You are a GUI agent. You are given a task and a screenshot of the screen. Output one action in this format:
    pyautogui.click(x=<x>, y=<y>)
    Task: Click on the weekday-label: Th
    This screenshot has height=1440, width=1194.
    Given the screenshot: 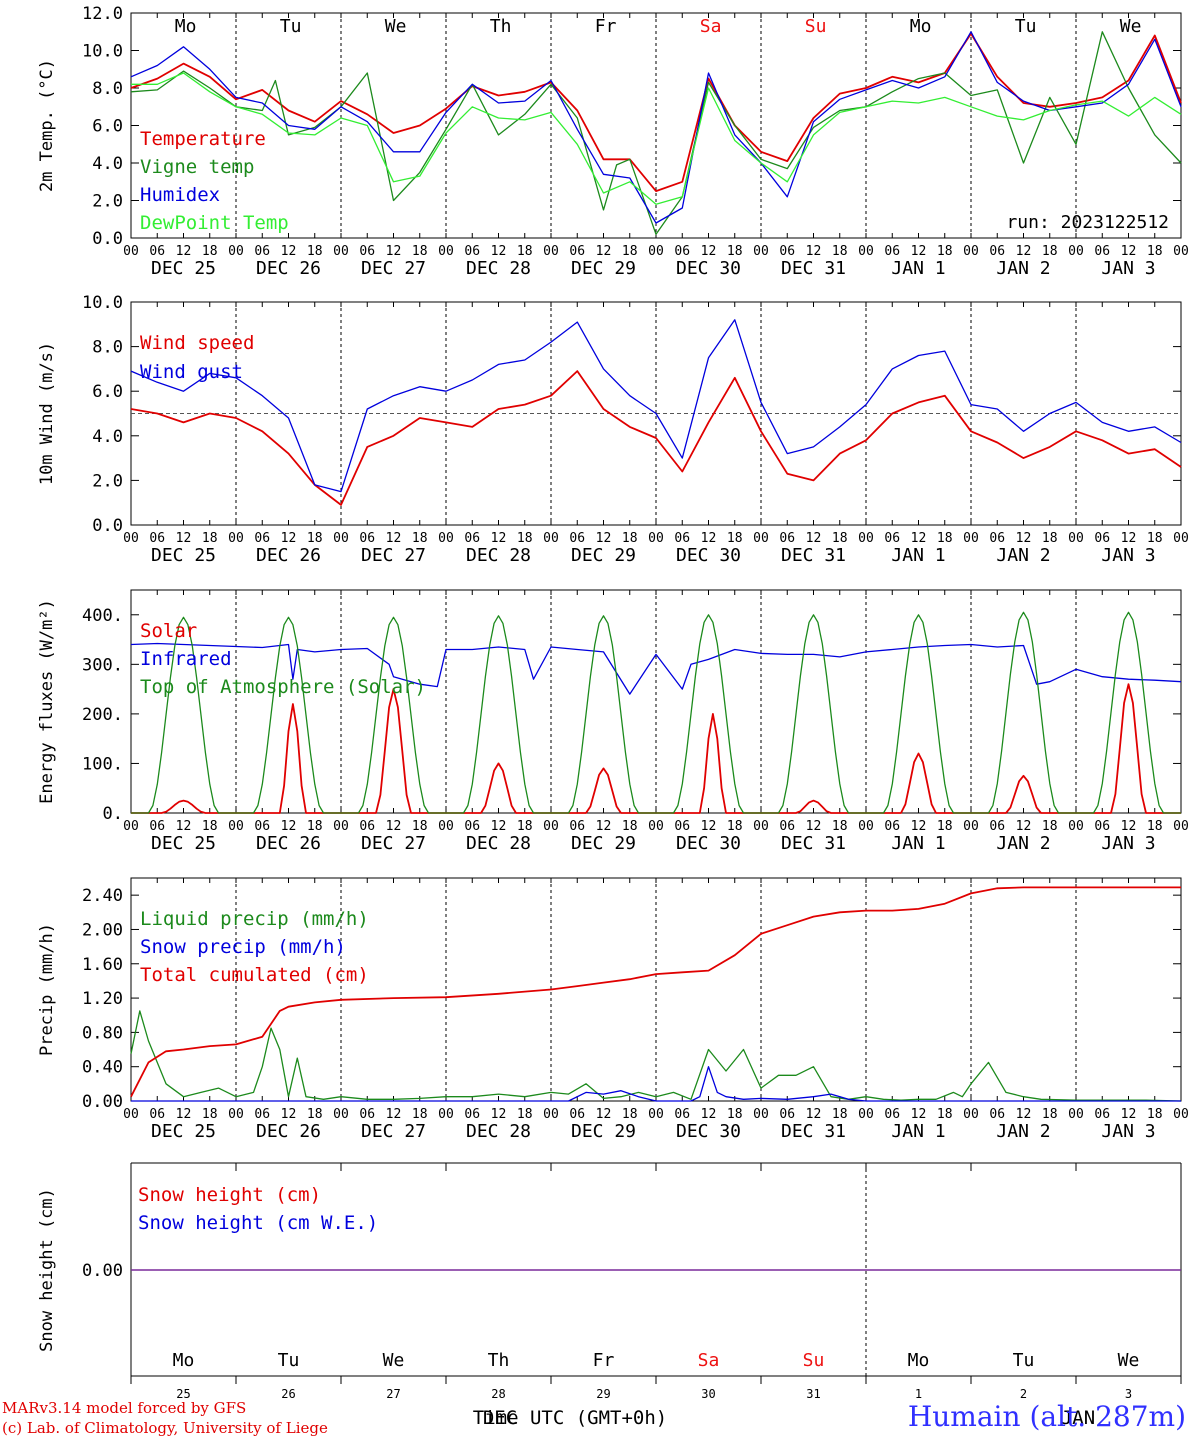 What is the action you would take?
    pyautogui.click(x=501, y=26)
    